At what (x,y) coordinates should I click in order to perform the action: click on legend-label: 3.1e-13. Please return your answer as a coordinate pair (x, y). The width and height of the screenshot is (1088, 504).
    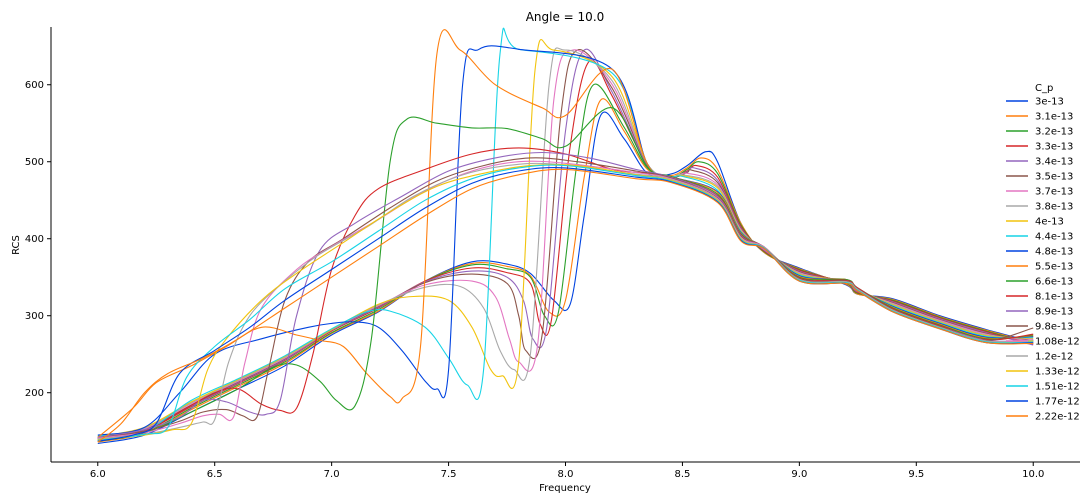
    Looking at the image, I should click on (1054, 117).